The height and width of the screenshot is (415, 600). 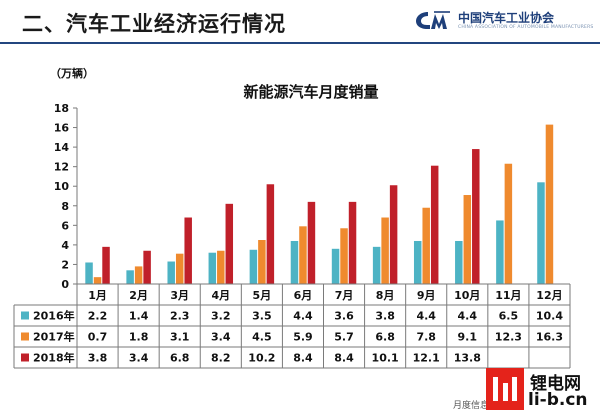 I want to click on header-rule, so click(x=300, y=43).